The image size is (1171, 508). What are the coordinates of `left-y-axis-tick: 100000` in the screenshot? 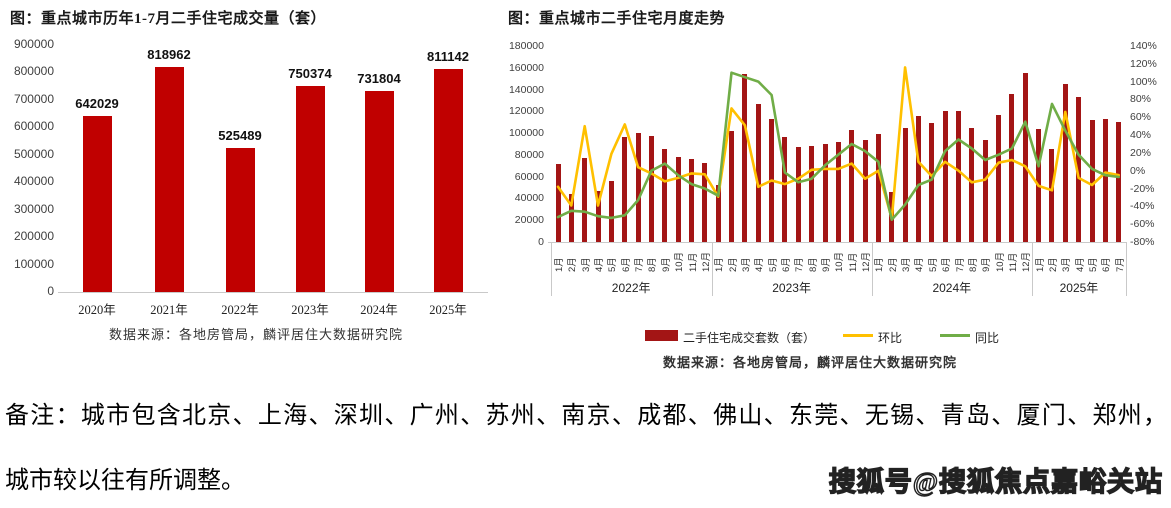 It's located at (33, 263).